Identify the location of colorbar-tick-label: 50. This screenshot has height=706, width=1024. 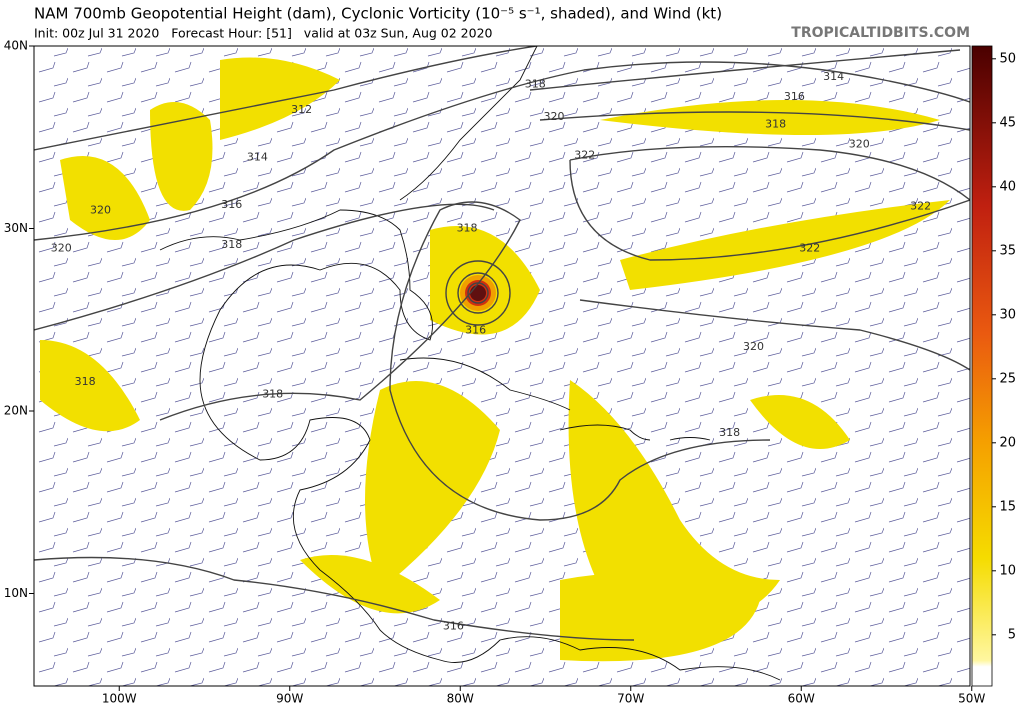
(1007, 58).